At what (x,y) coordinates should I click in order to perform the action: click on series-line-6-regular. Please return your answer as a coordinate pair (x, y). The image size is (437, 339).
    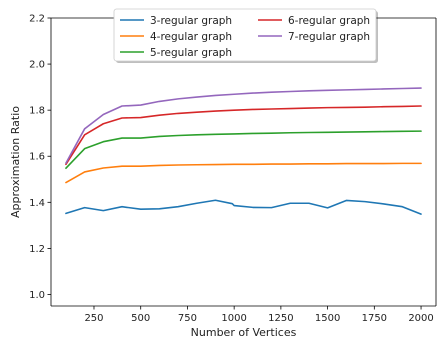
    Looking at the image, I should click on (243, 135).